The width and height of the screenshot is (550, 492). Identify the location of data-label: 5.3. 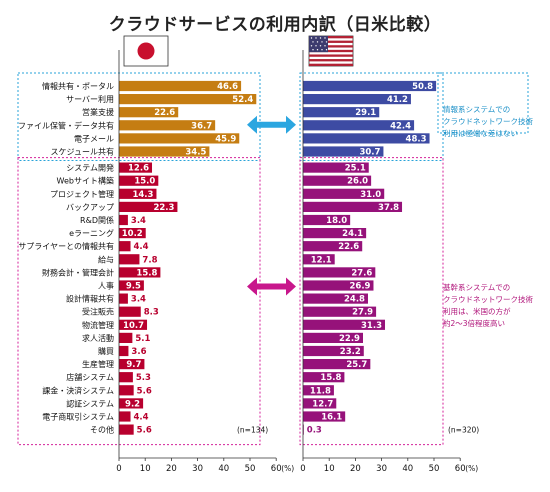
(143, 378).